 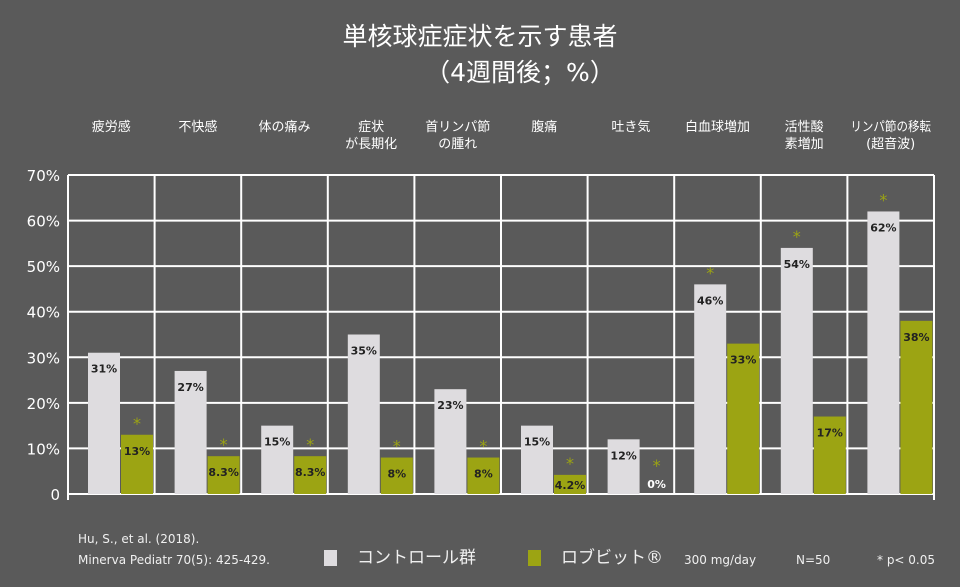 I want to click on category-label: 首リンパ節, so click(x=457, y=127).